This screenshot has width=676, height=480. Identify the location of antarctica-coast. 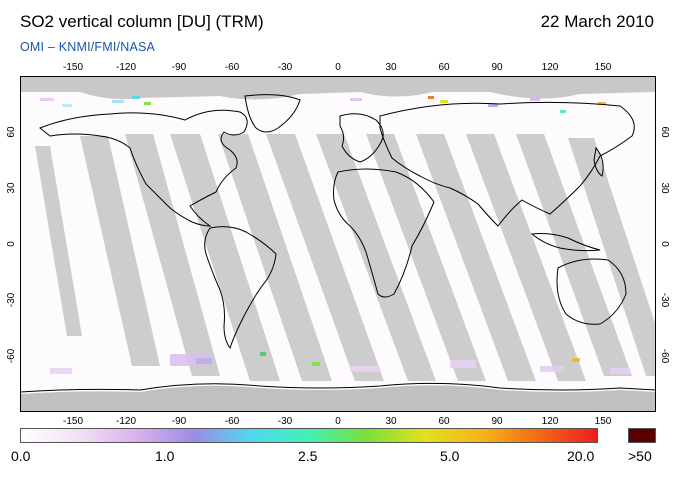
(338, 387).